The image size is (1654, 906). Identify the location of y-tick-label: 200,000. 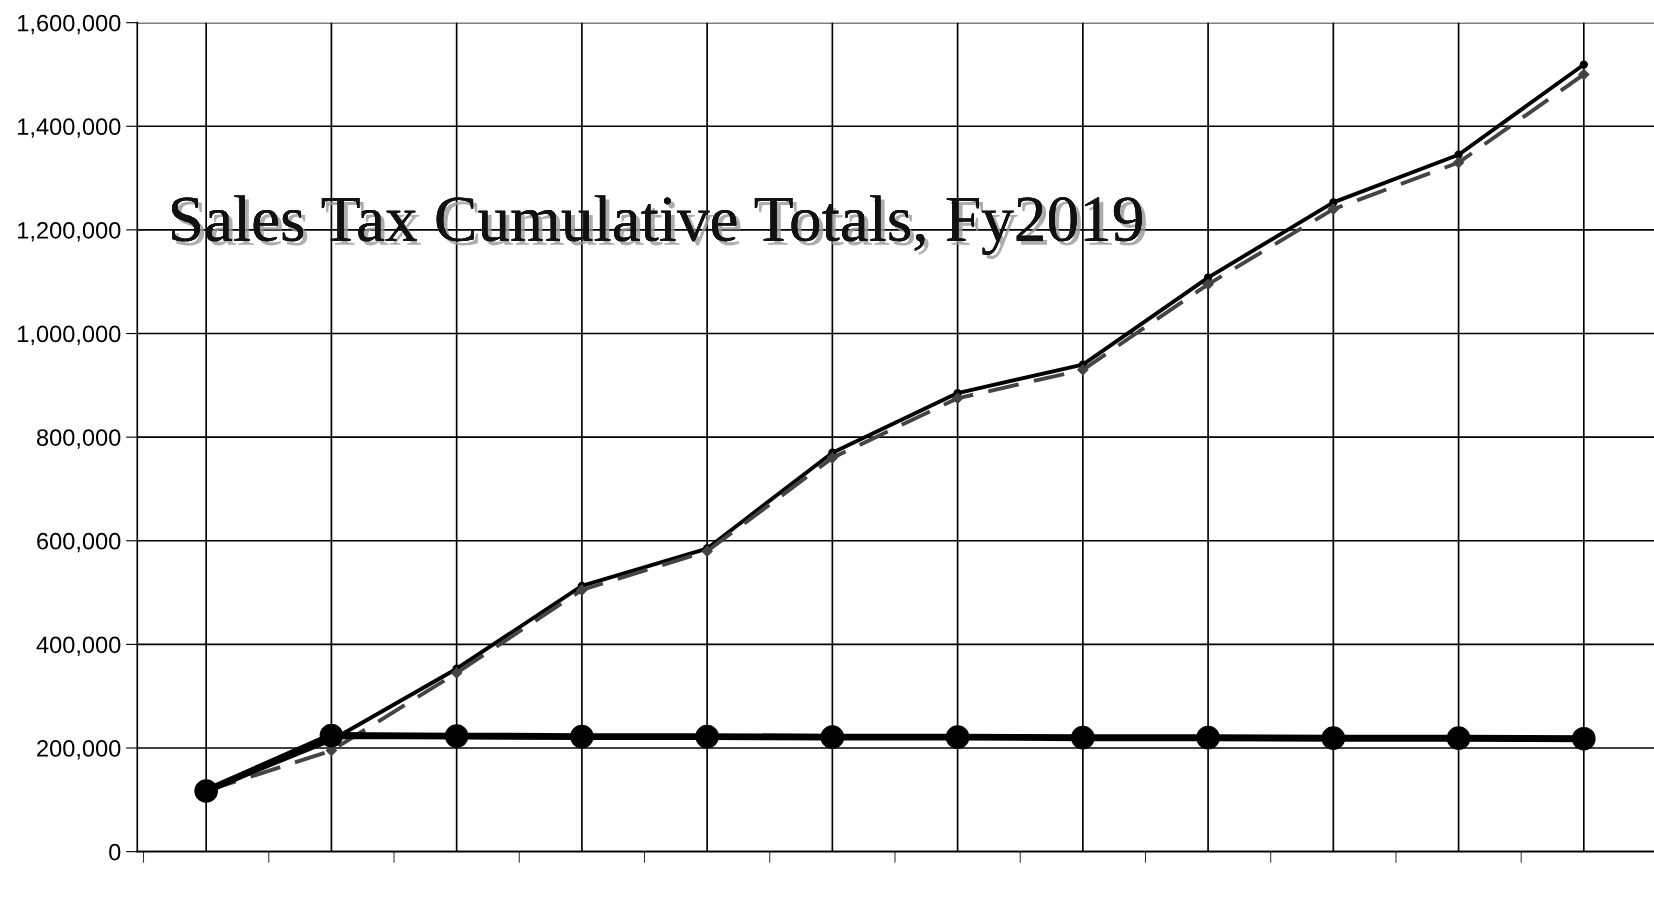
(79, 750).